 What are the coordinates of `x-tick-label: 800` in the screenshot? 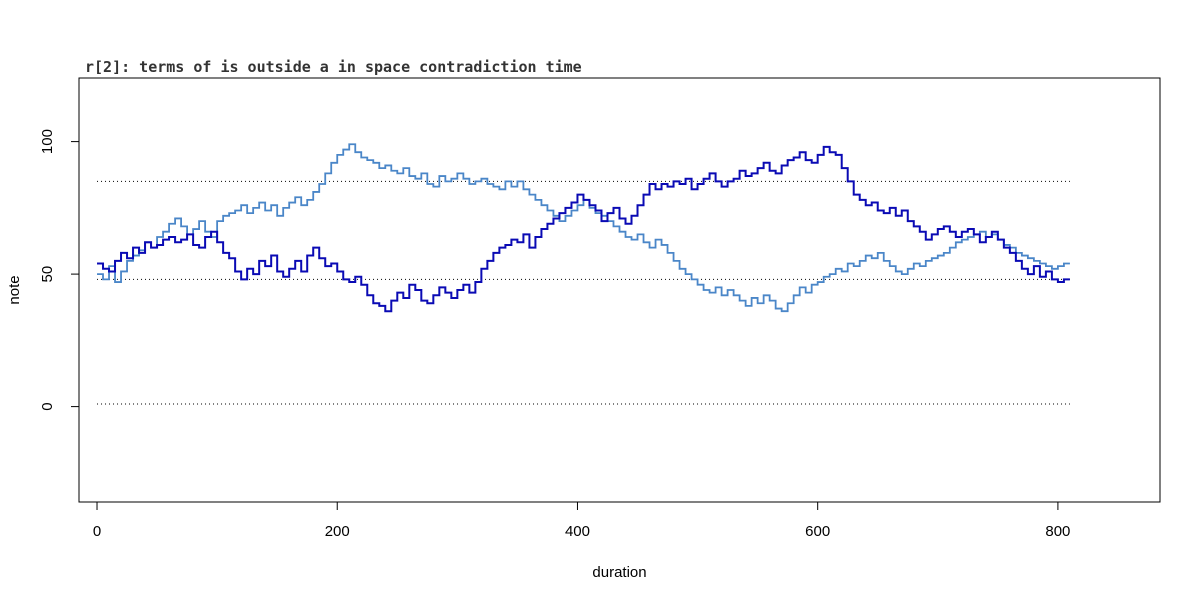 It's located at (1057, 531).